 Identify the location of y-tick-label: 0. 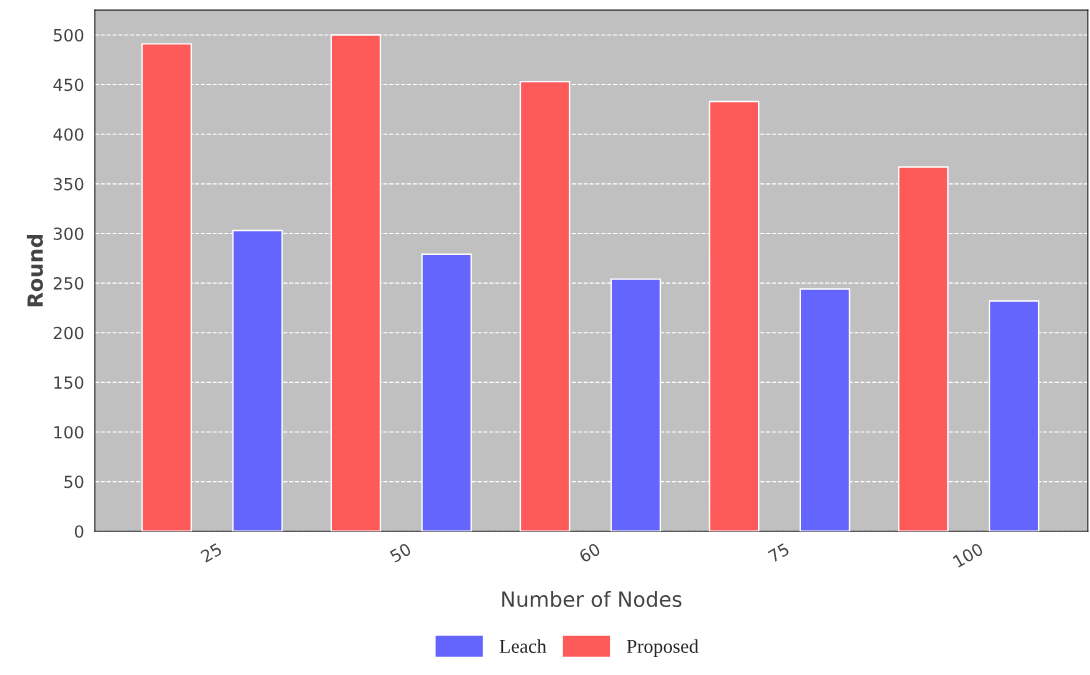
(79, 531).